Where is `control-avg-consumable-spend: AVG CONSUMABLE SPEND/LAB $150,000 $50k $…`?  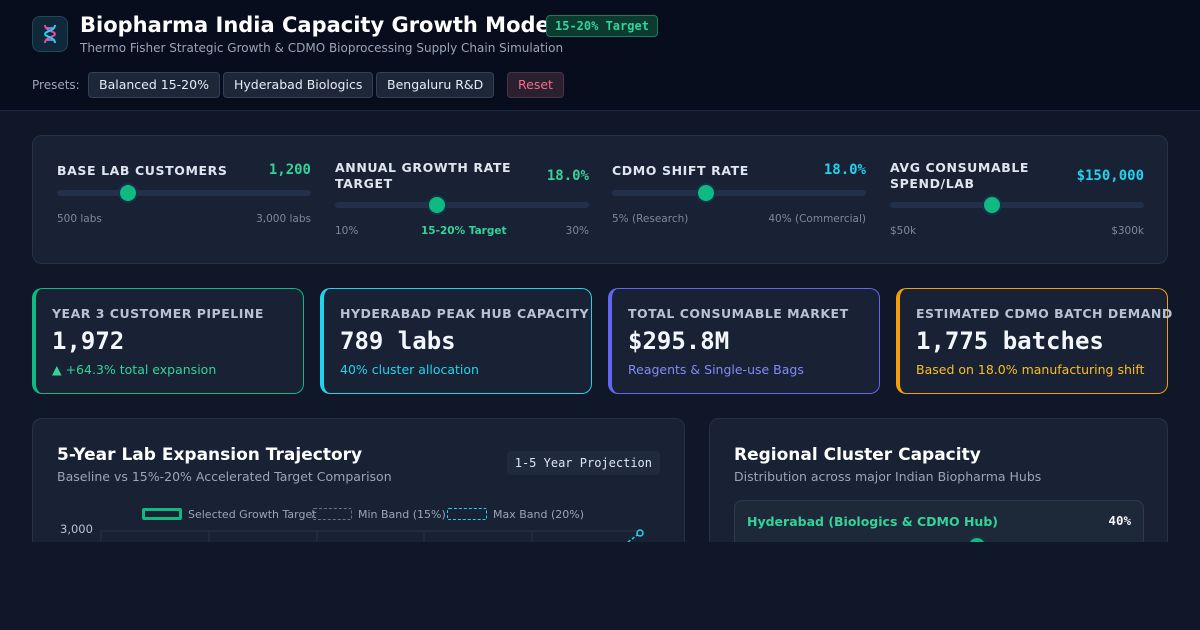
control-avg-consumable-spend: AVG CONSUMABLE SPEND/LAB $150,000 $50k $… is located at coordinates (1017, 200).